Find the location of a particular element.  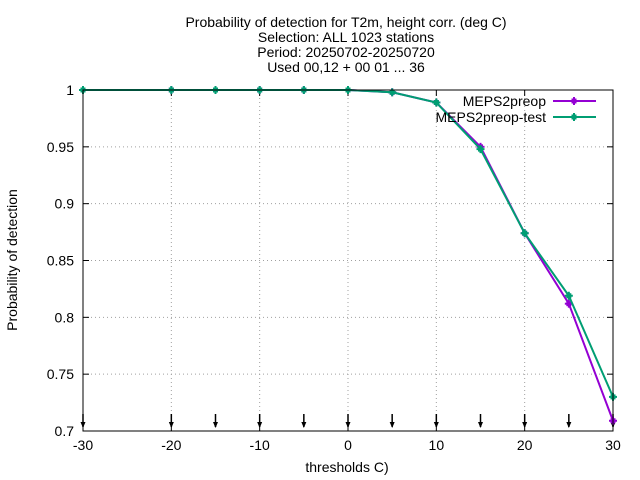

y-tick-label: 0.95 is located at coordinates (60, 147).